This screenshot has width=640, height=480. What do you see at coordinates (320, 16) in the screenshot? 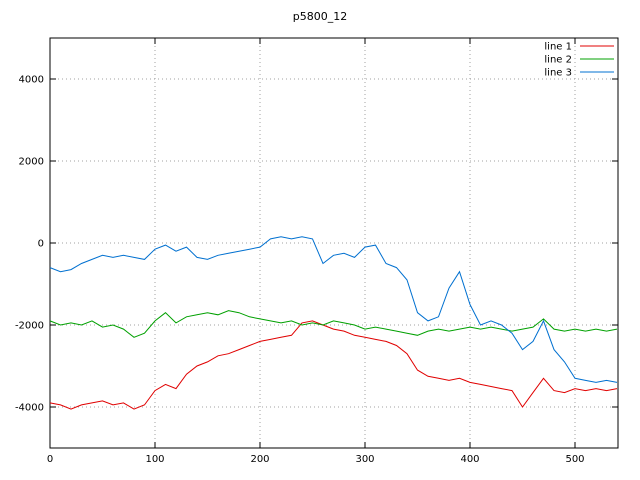
I see `chart-title: p5800_12` at bounding box center [320, 16].